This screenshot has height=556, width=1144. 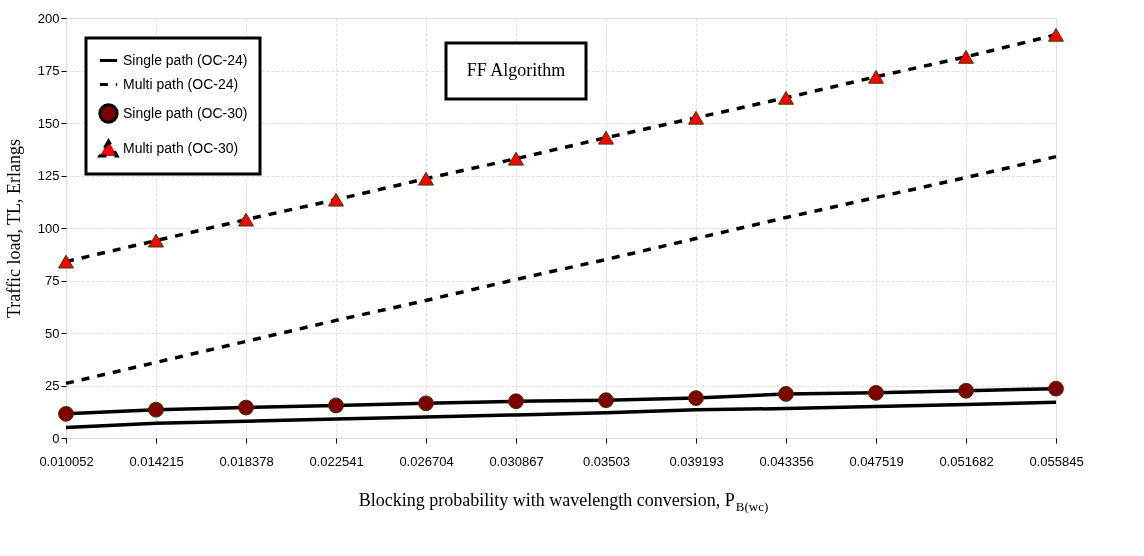 What do you see at coordinates (52, 385) in the screenshot?
I see `y-tick-label: 25` at bounding box center [52, 385].